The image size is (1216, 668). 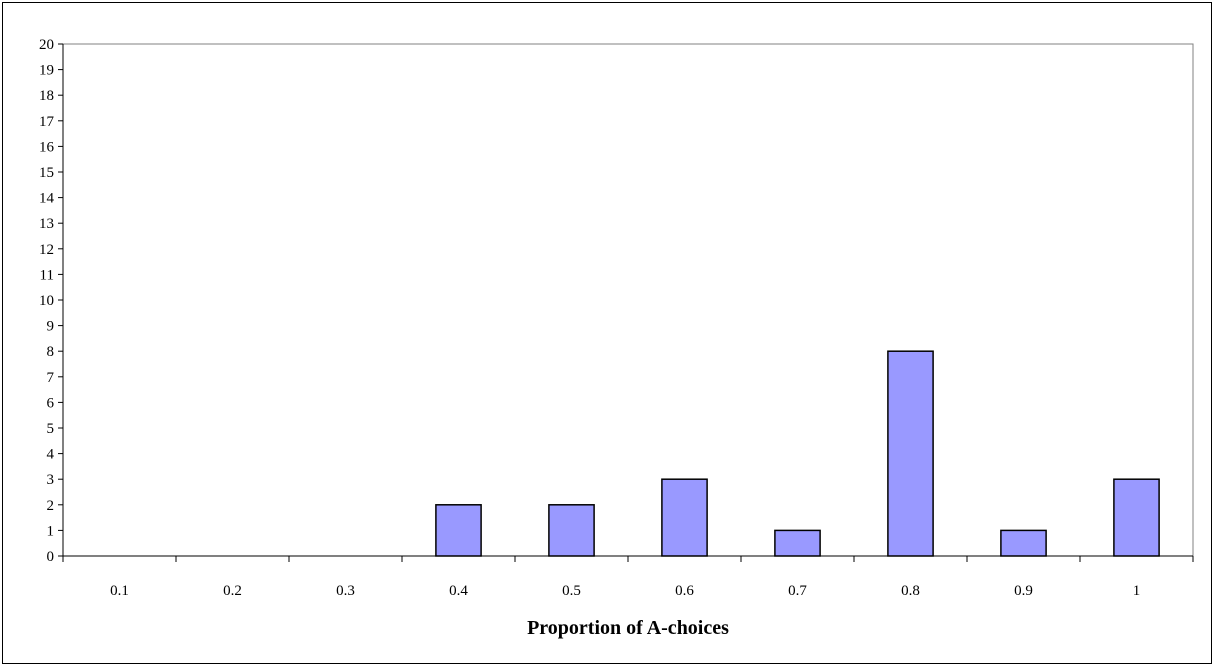 I want to click on x-tick-label: 0.3, so click(x=345, y=591).